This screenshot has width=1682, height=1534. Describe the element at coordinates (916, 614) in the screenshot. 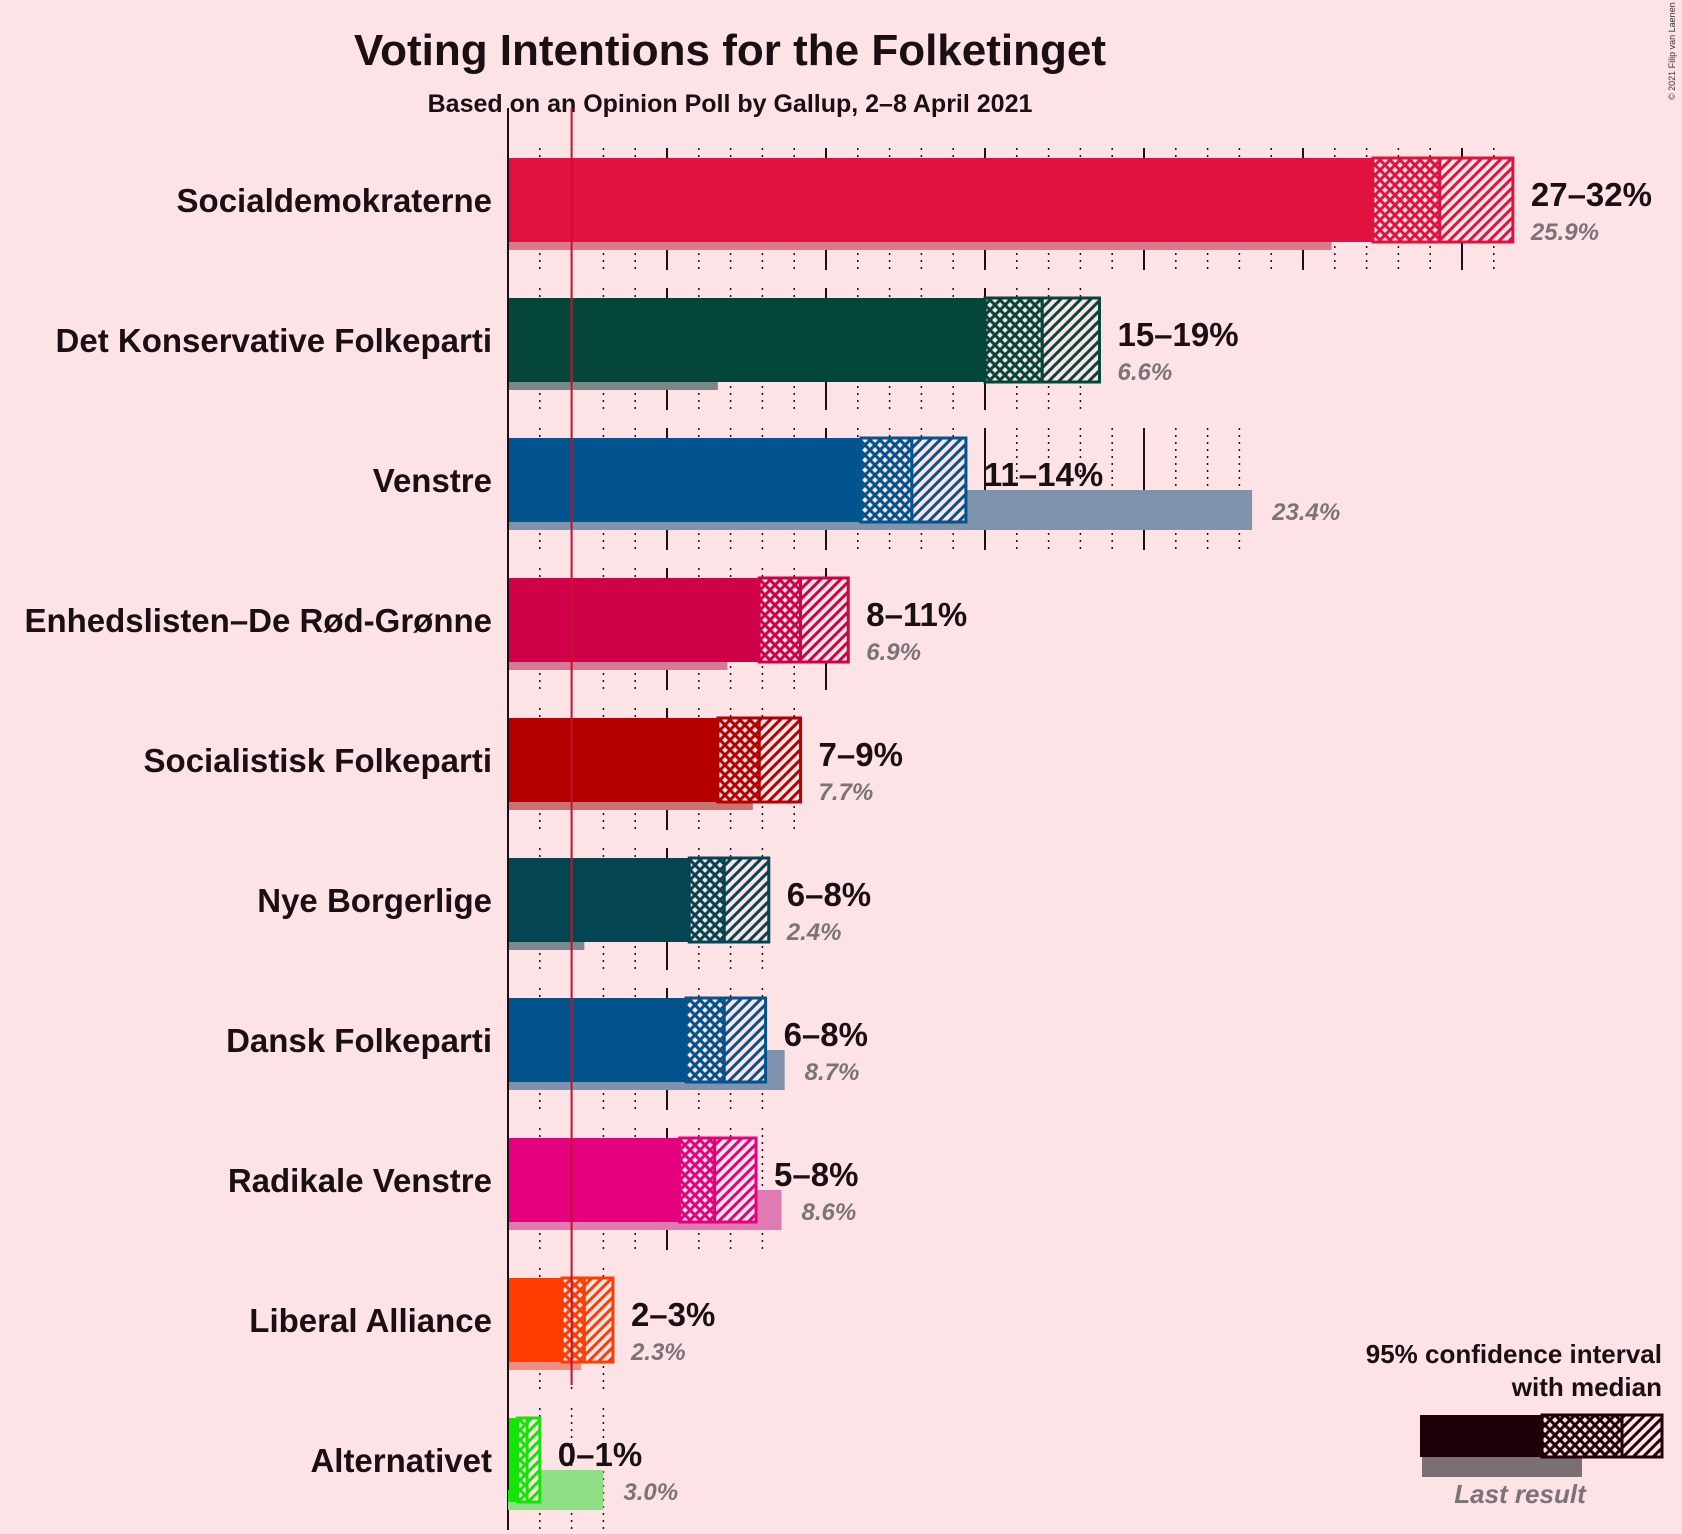

I see `range-label: 8–11%` at that location.